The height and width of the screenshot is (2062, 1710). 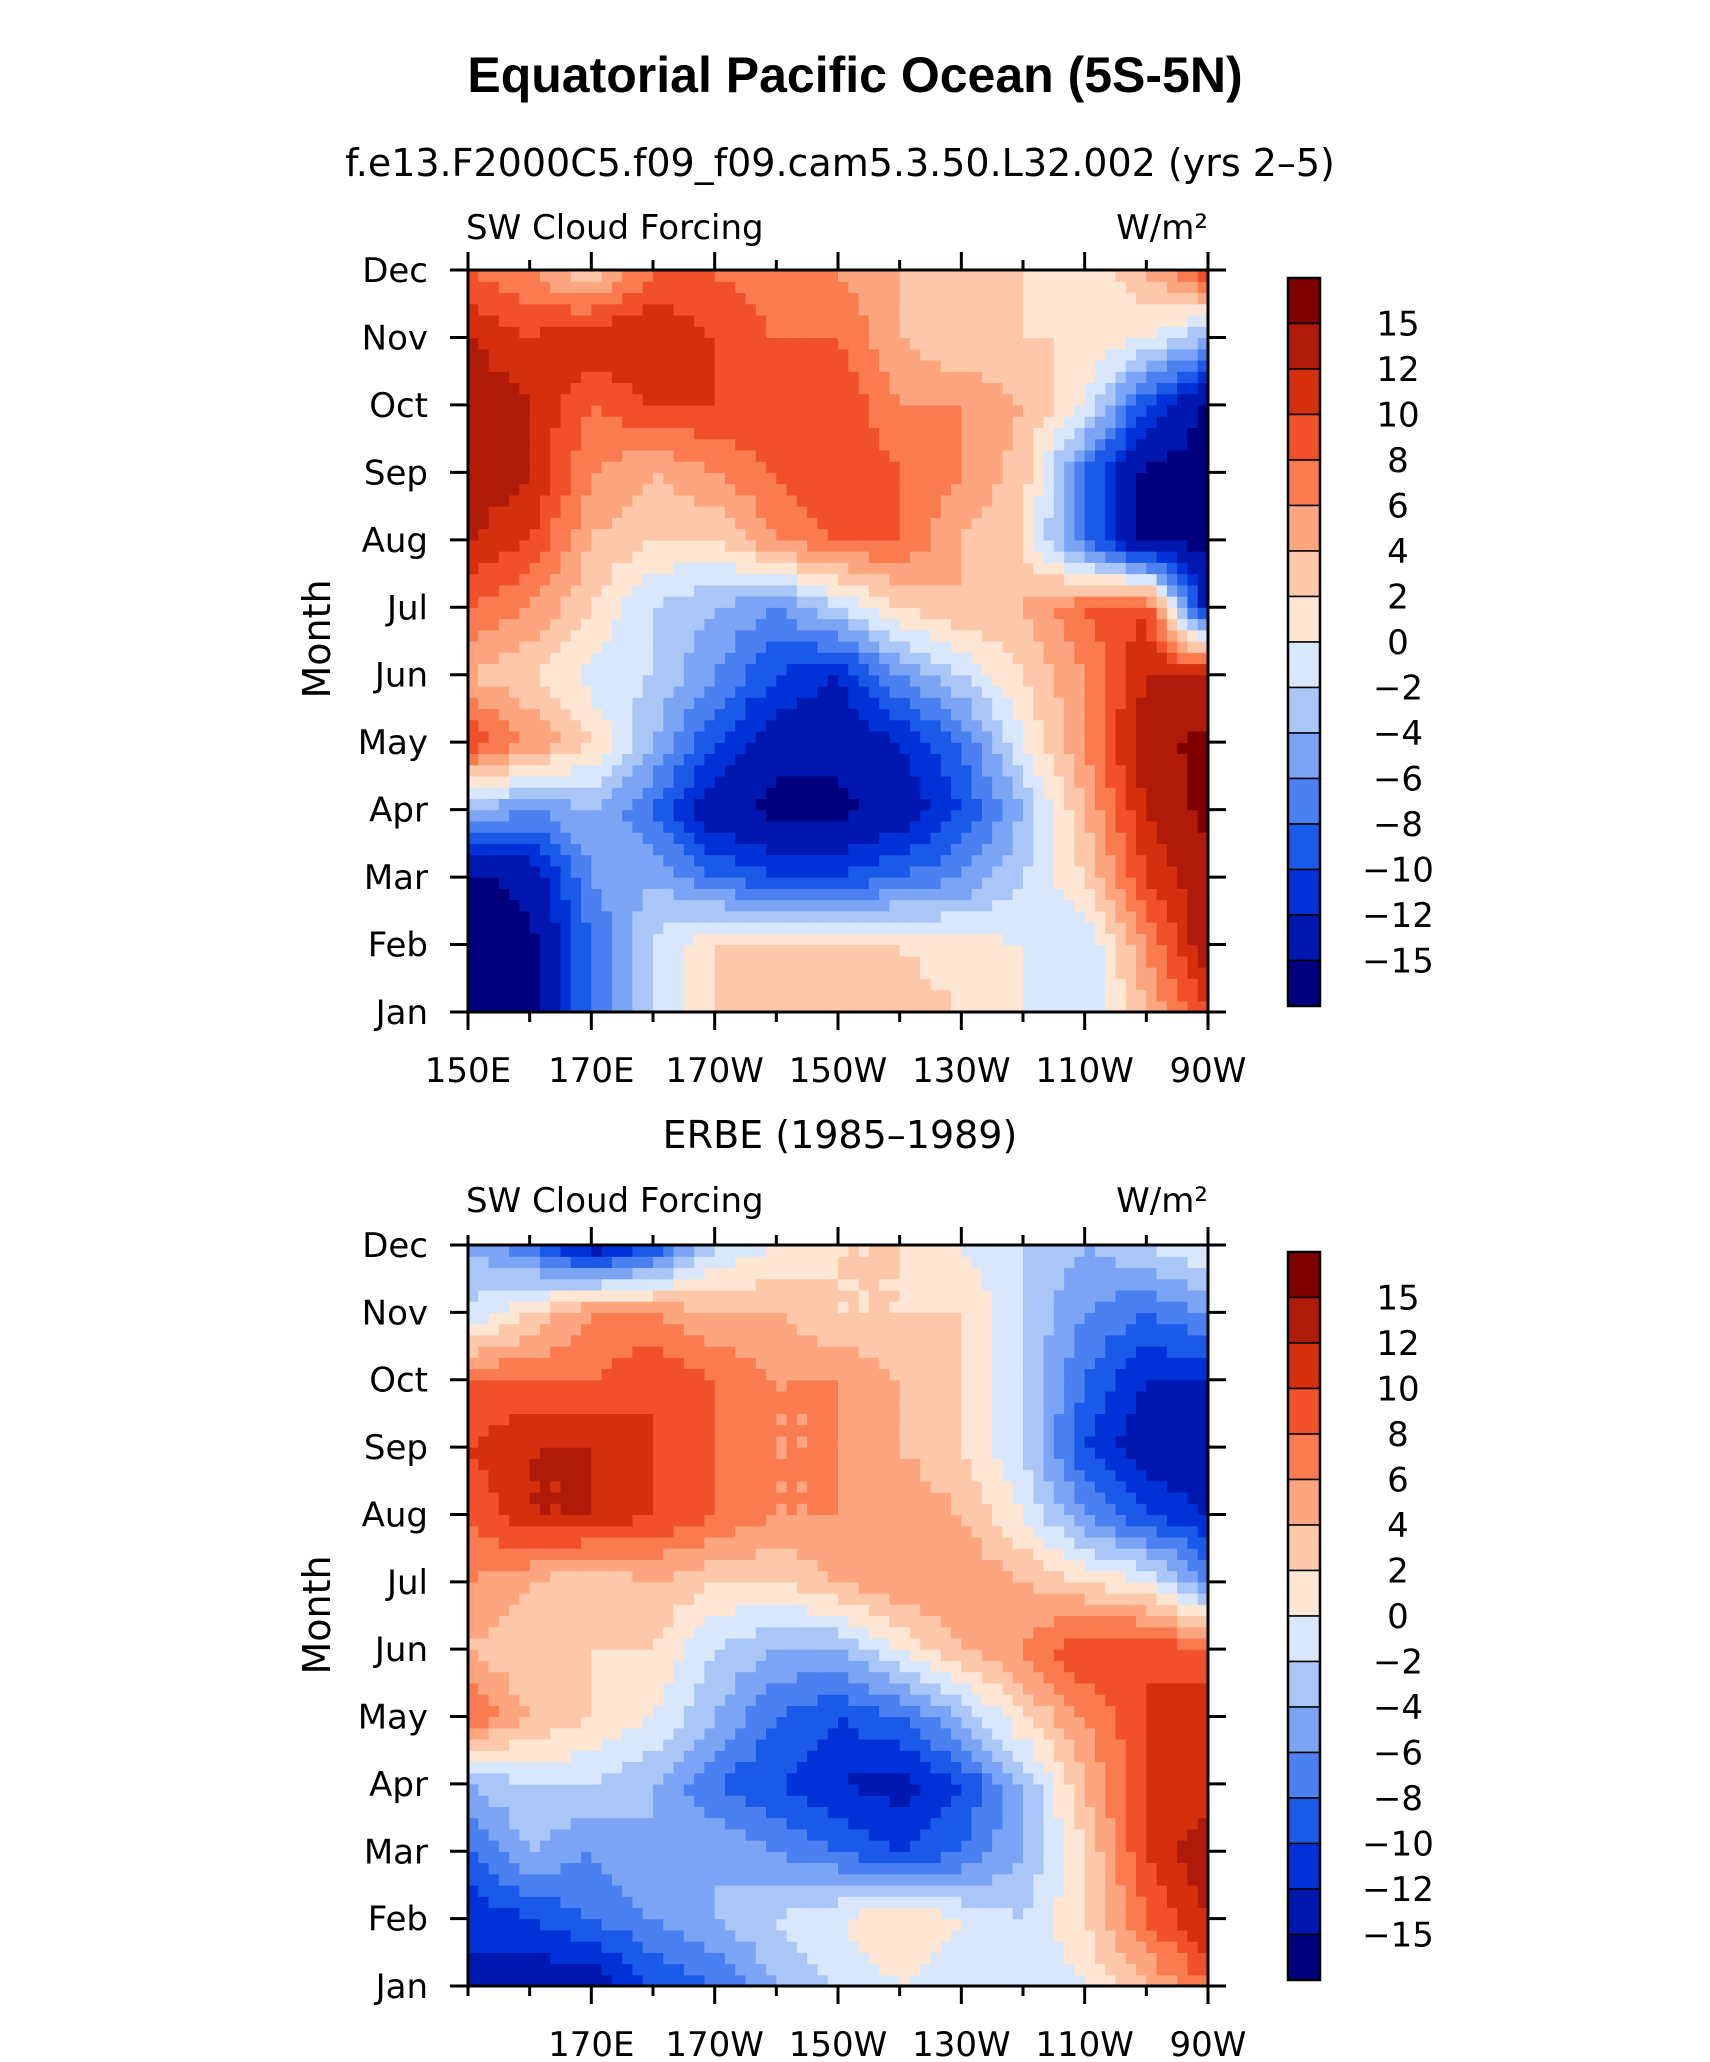 I want to click on colorbar-box, so click(x=1304, y=483).